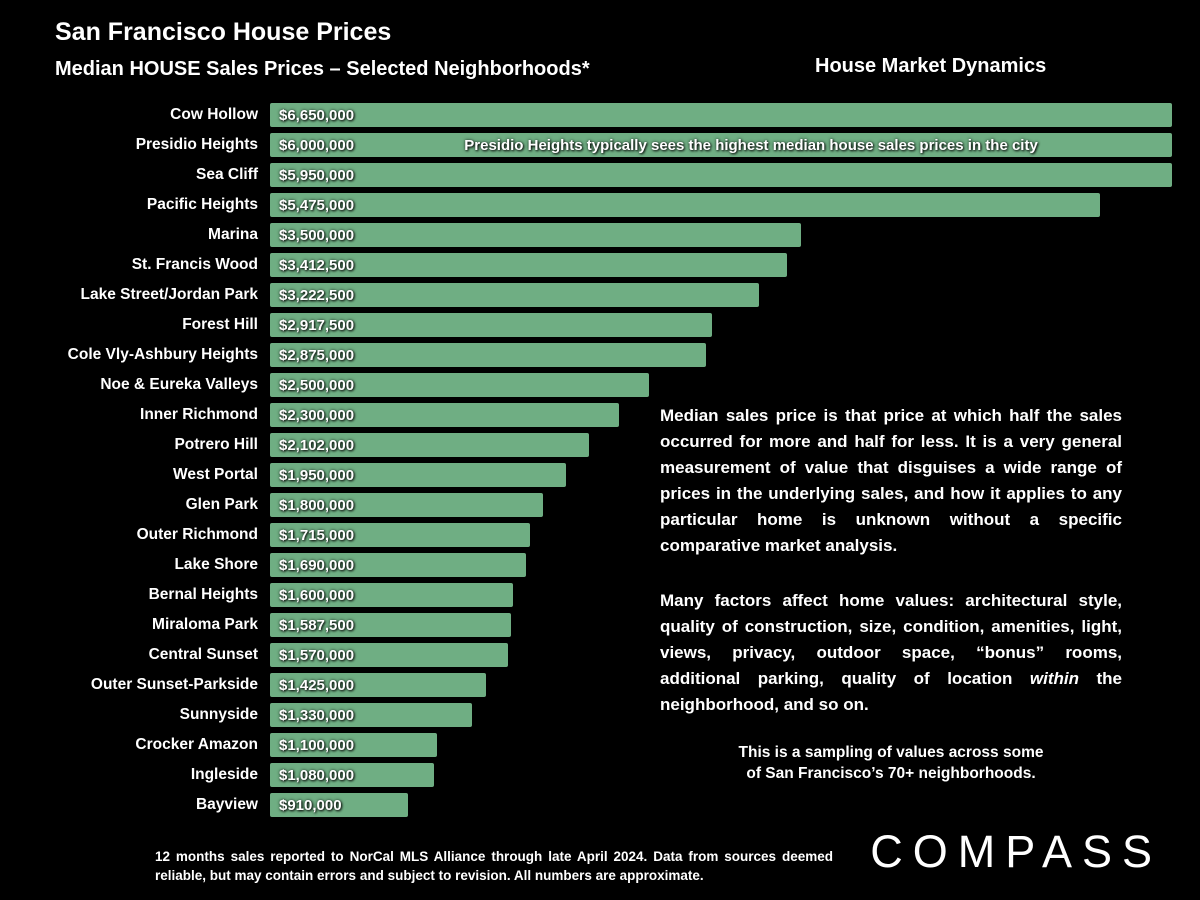  I want to click on factors-text-part2: the neighborhood, and so on., so click(891, 691).